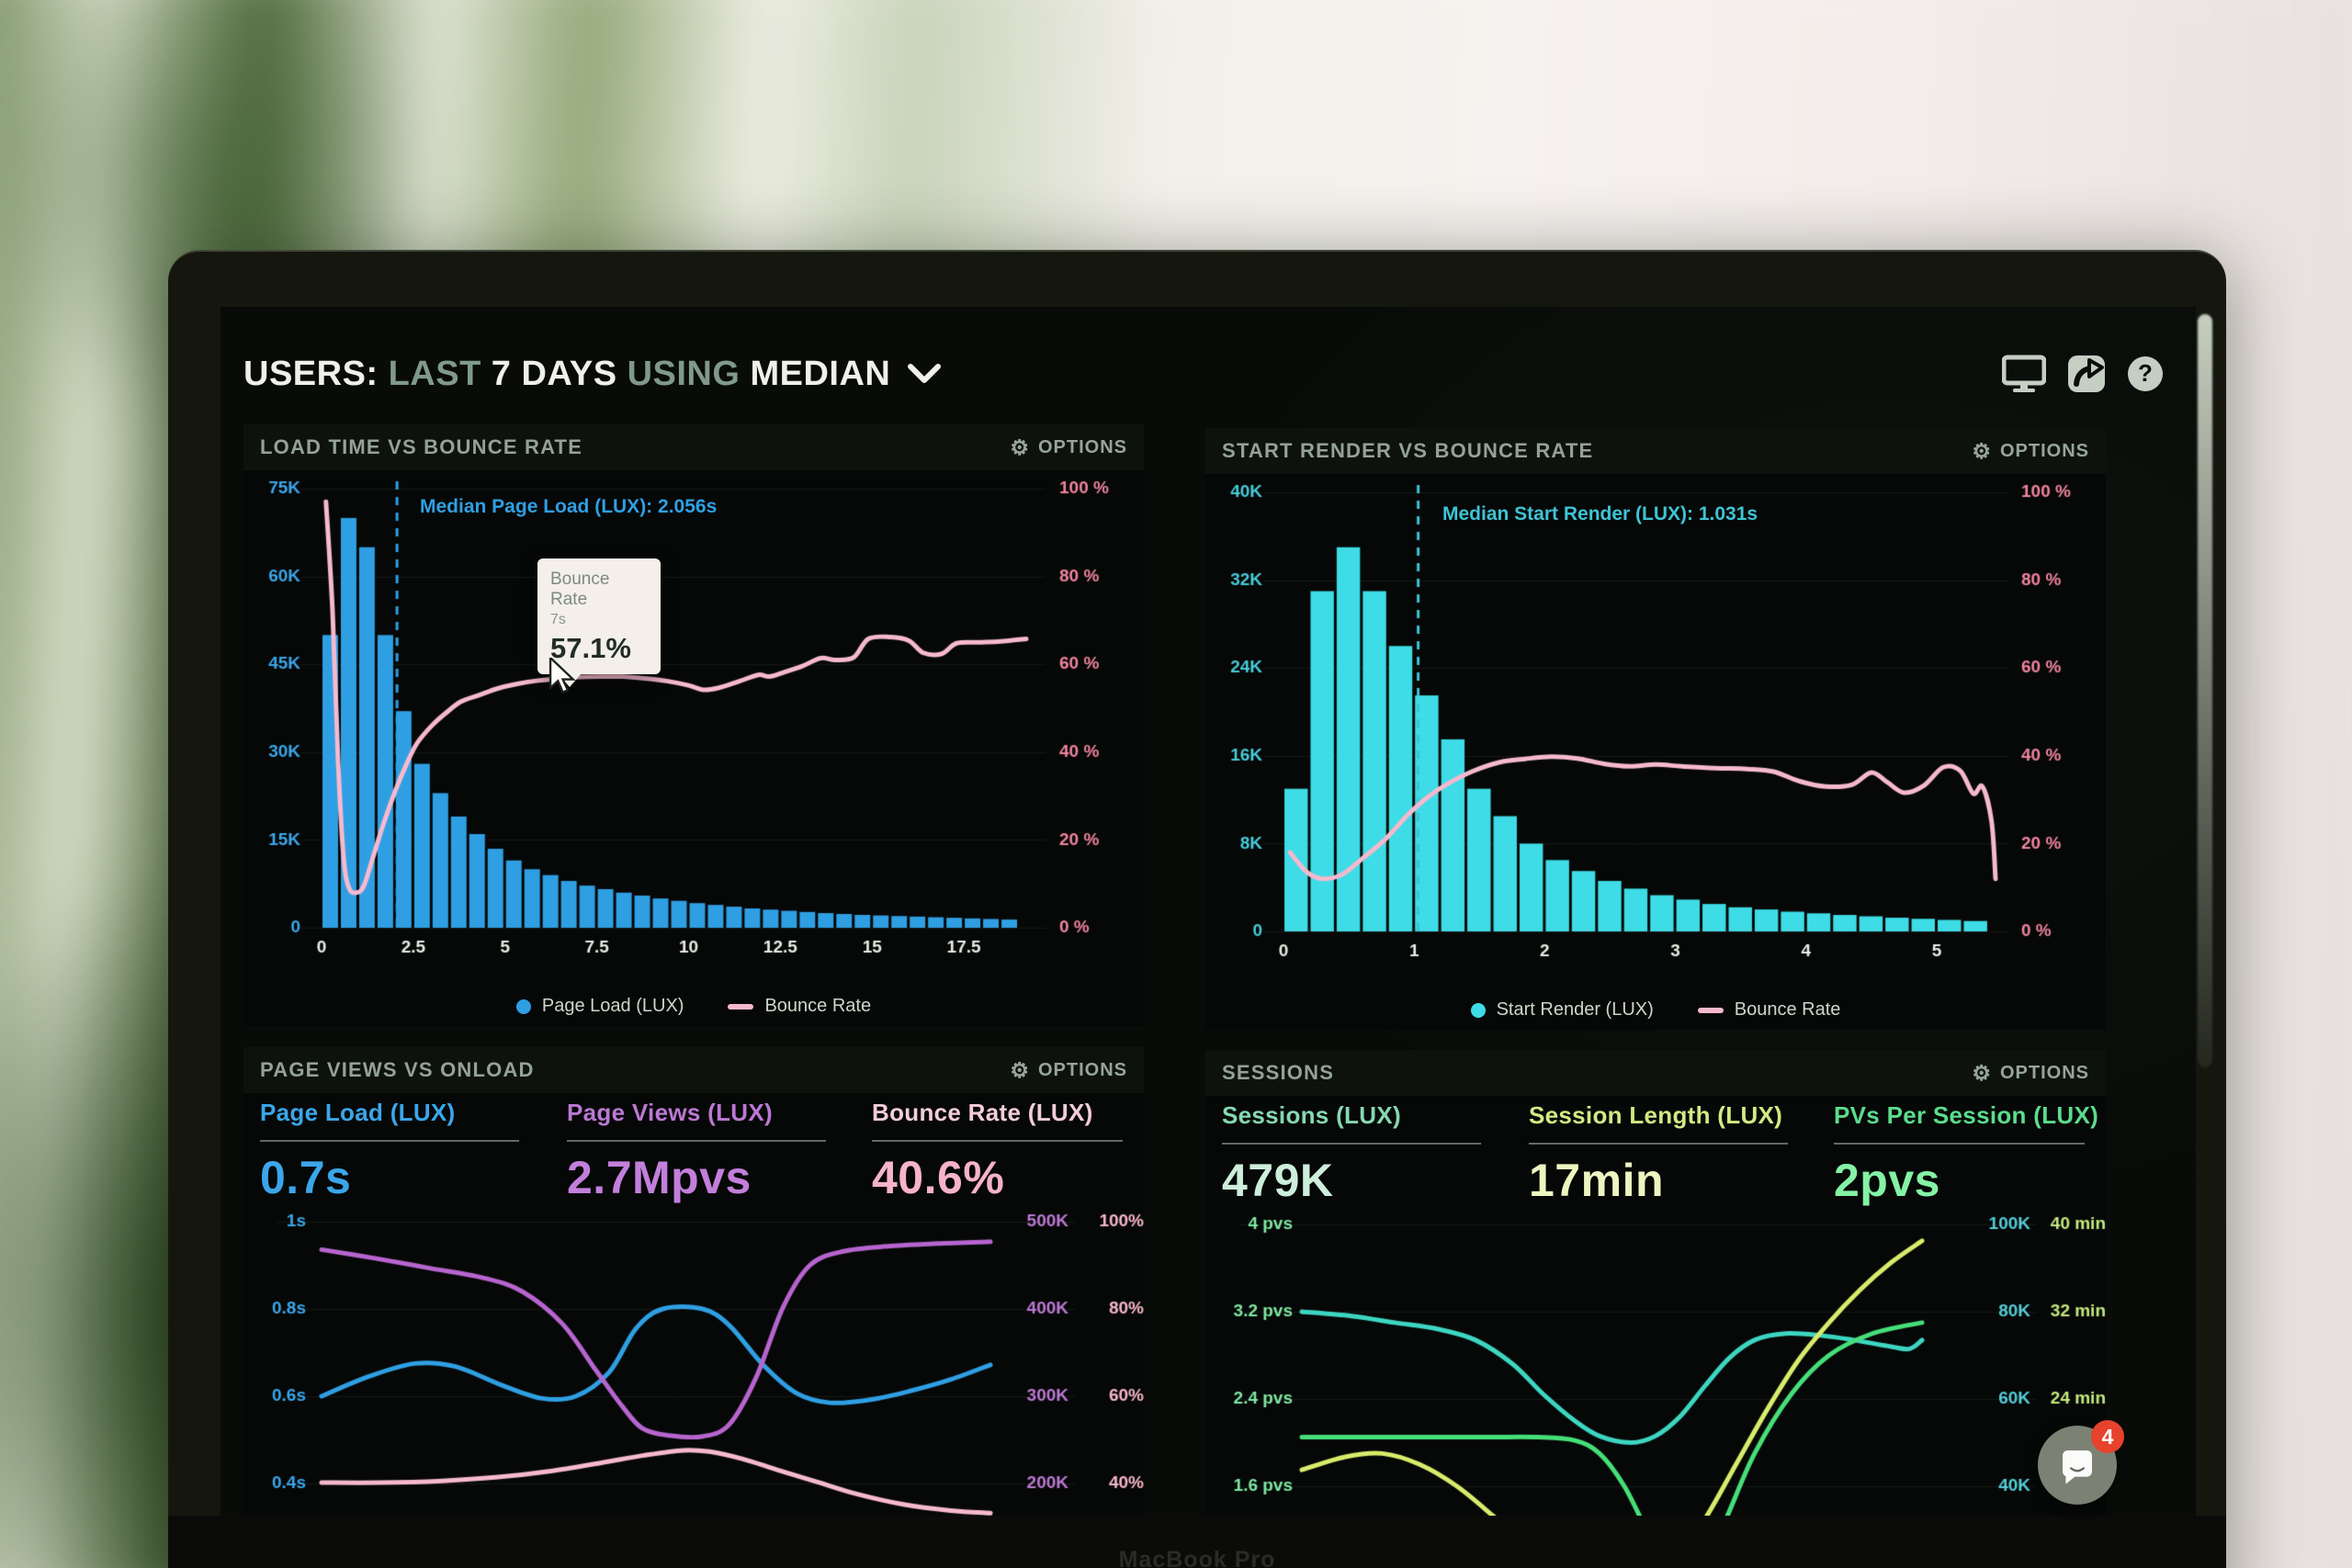  What do you see at coordinates (820, 373) in the screenshot?
I see `title-median: MEDIAN` at bounding box center [820, 373].